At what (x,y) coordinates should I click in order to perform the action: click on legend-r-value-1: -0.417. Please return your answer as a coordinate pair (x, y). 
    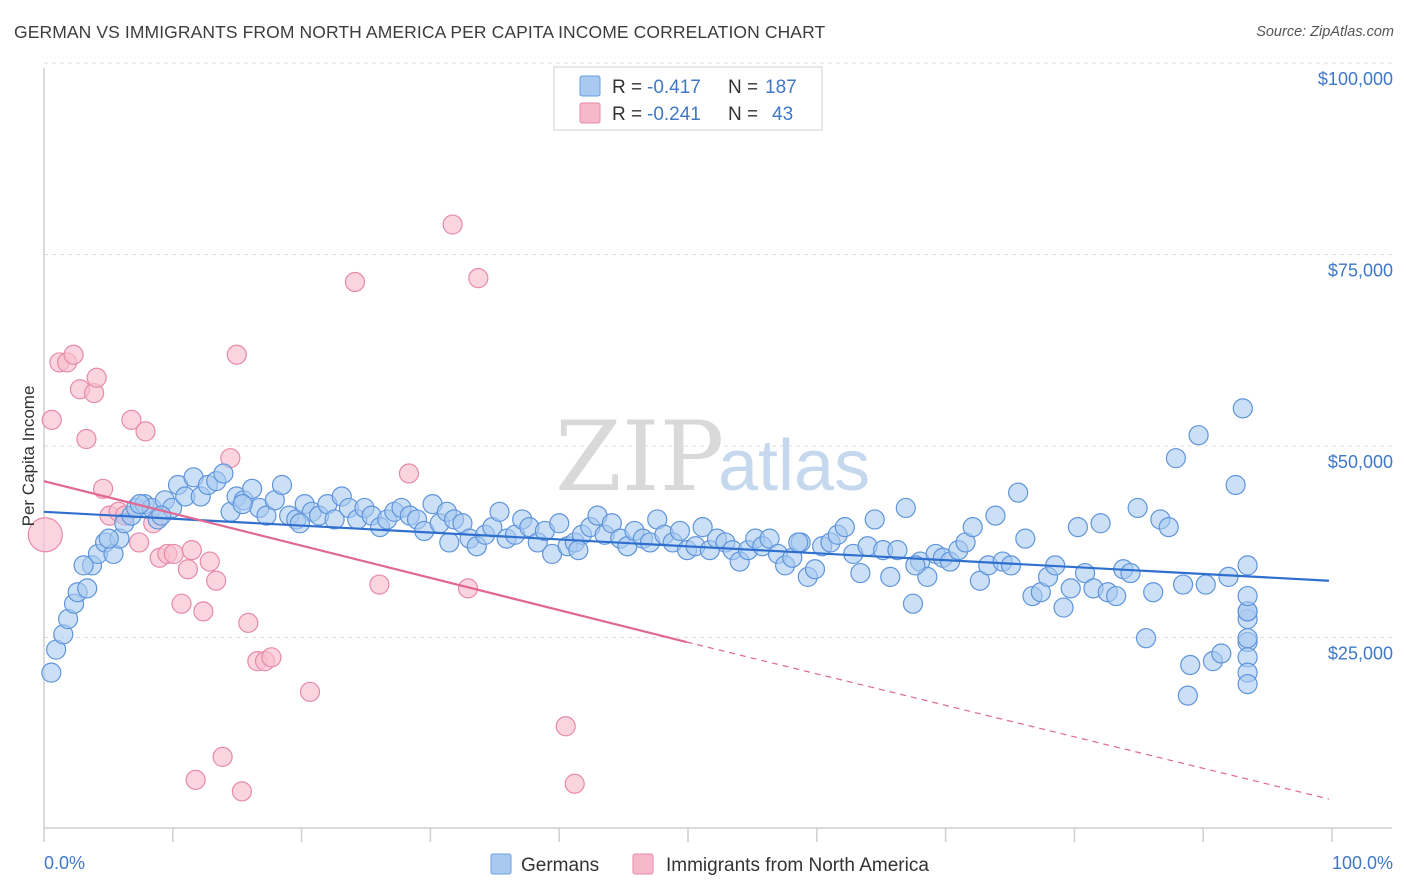
    Looking at the image, I should click on (674, 87).